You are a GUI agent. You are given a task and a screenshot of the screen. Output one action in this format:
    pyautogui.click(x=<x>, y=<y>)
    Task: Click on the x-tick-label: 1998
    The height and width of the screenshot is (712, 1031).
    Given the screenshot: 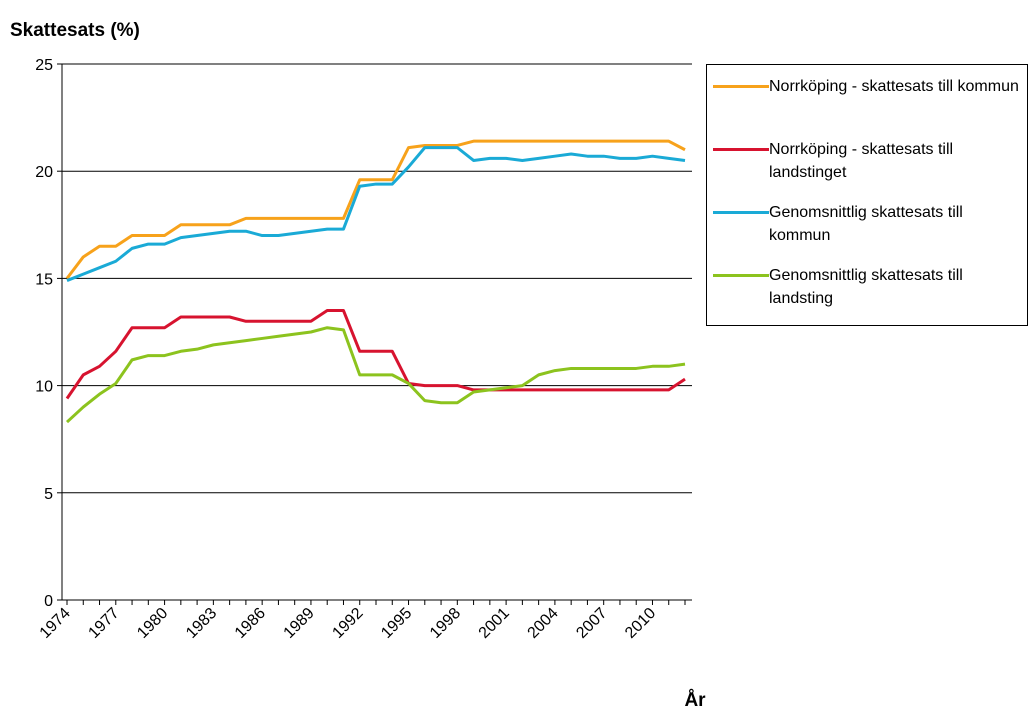 What is the action you would take?
    pyautogui.click(x=445, y=623)
    